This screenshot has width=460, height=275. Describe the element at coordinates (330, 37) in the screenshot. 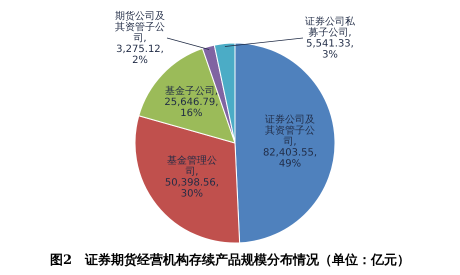

I see `slice-label: 证券公司私募子公司, 5,541.33, 3%` at that location.